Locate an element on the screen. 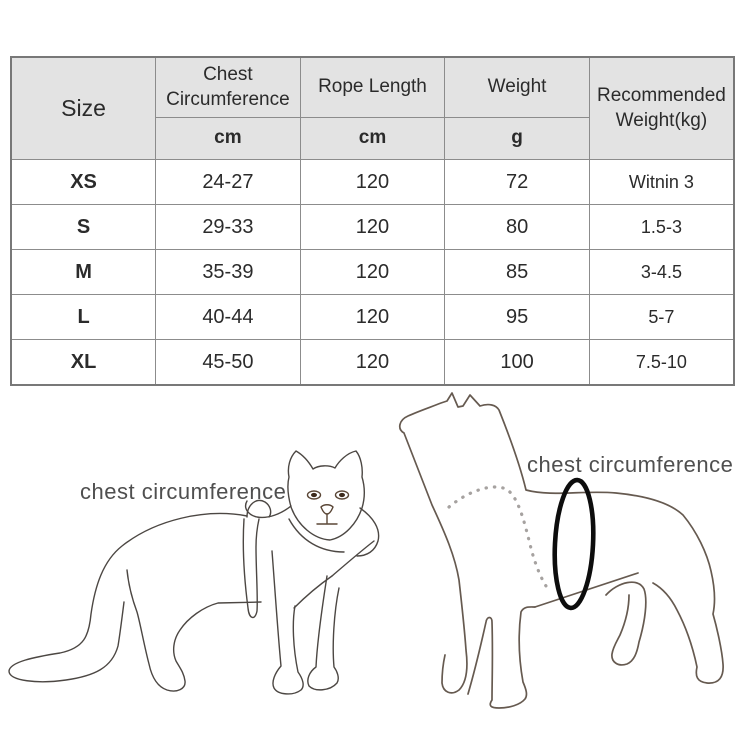 The width and height of the screenshot is (750, 750). cat-nose-icon is located at coordinates (327, 509).